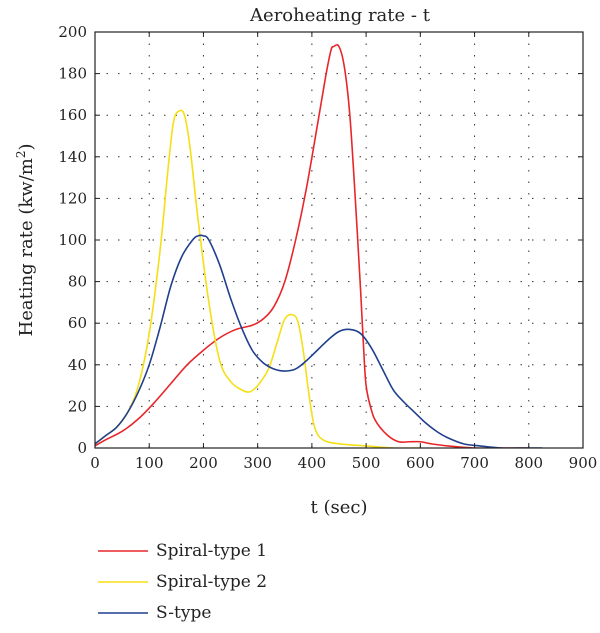 This screenshot has height=633, width=600. I want to click on y-tick-label: 0, so click(82, 448).